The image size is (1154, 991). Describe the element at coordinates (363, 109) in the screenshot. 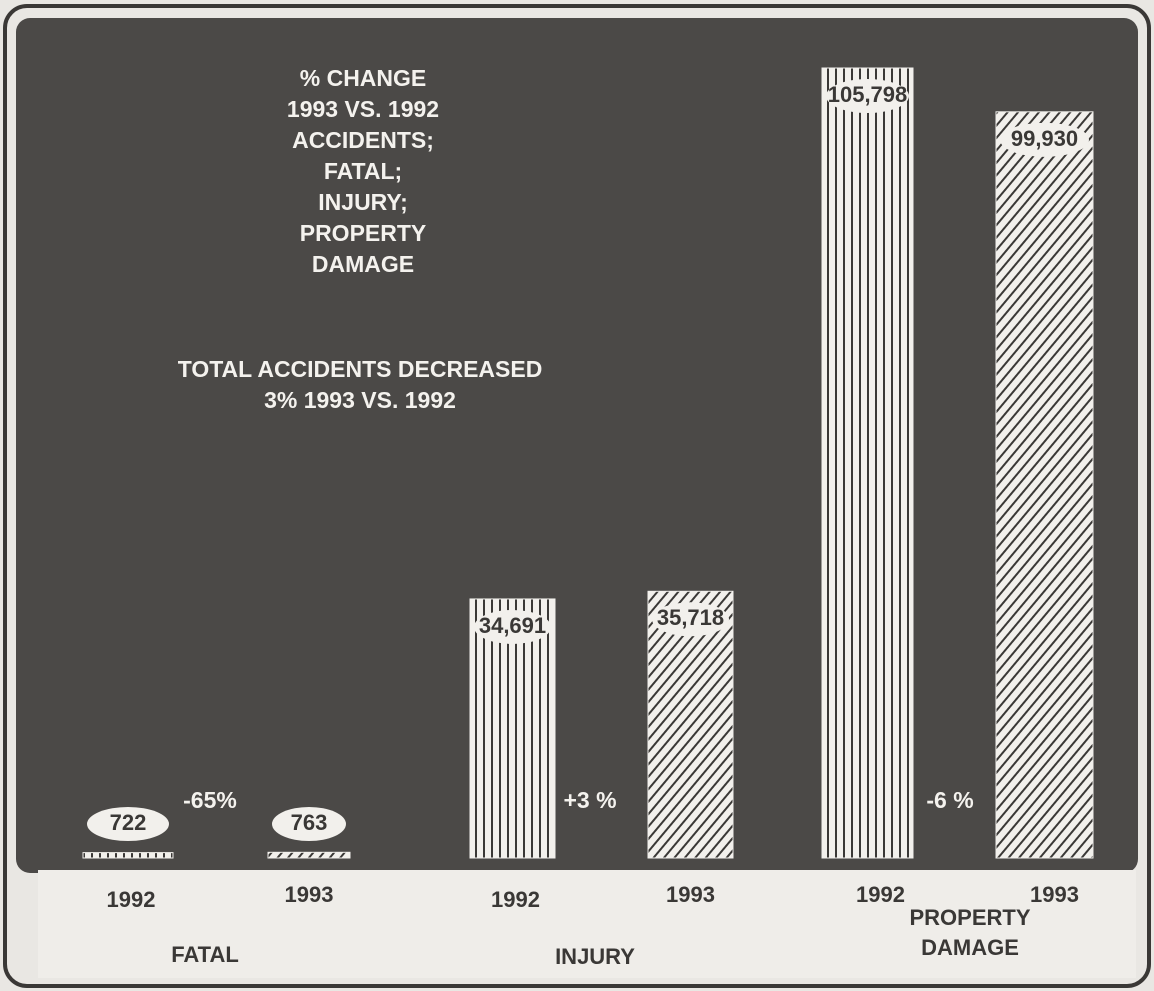

I see `title-line: 1993 VS. 1992` at that location.